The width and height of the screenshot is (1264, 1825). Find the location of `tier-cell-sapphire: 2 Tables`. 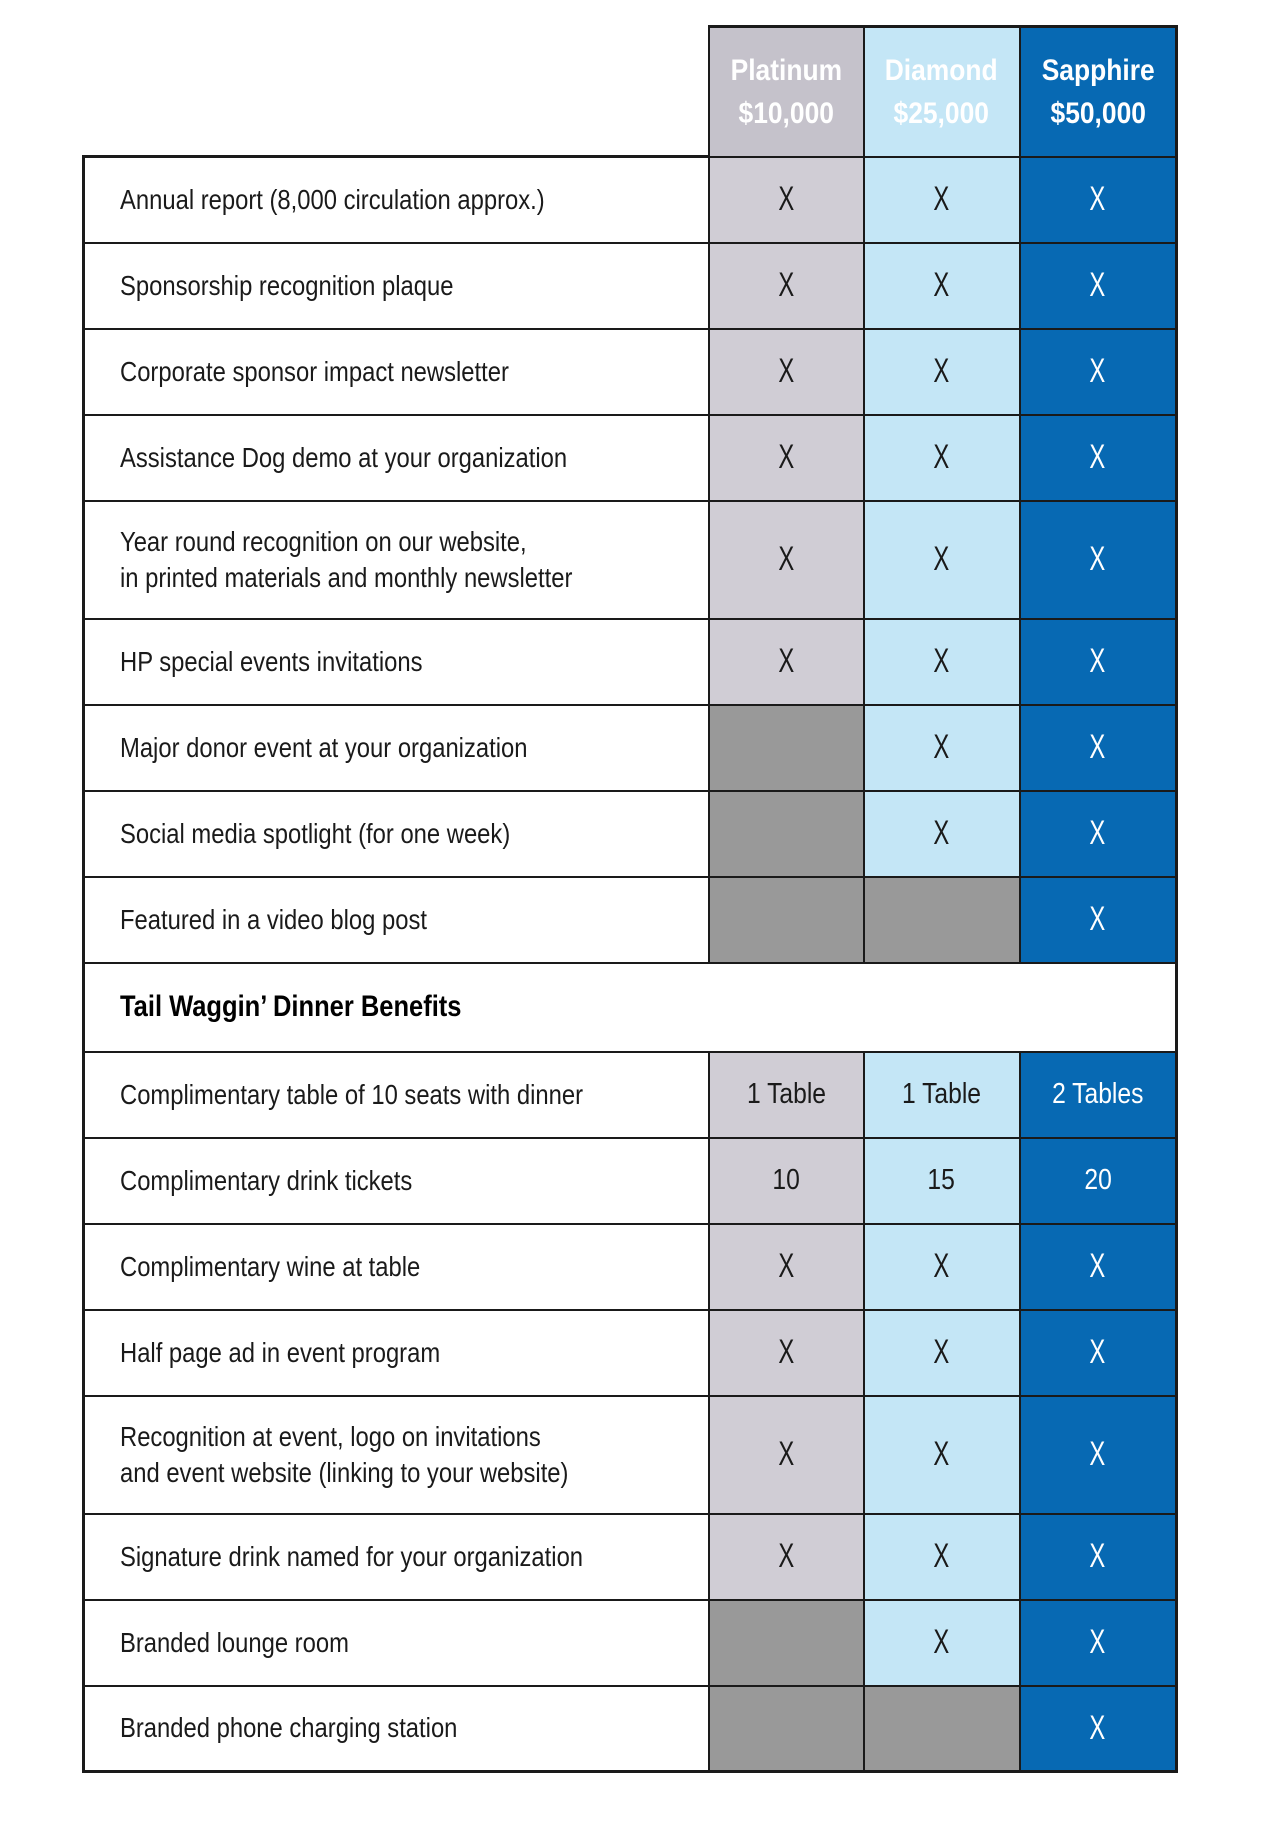

tier-cell-sapphire: 2 Tables is located at coordinates (1098, 1094).